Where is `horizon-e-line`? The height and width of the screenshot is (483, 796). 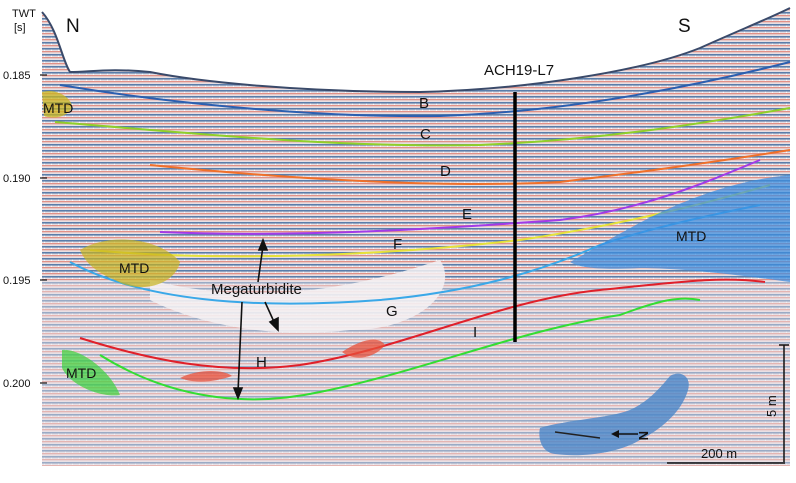 horizon-e-line is located at coordinates (460, 197).